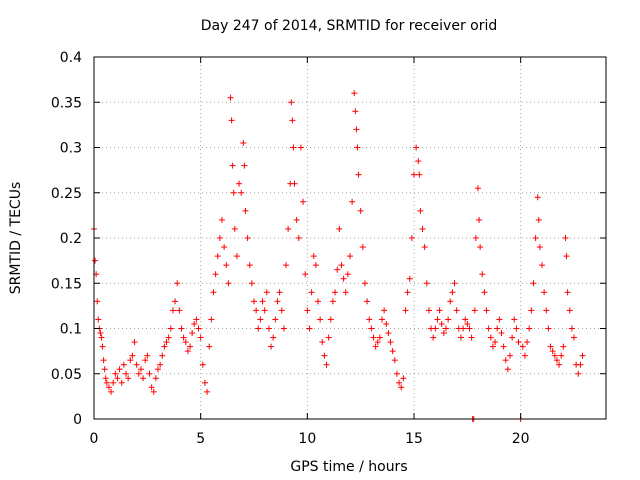 The image size is (640, 480). What do you see at coordinates (66, 375) in the screenshot?
I see `y-tick-label: 0.05` at bounding box center [66, 375].